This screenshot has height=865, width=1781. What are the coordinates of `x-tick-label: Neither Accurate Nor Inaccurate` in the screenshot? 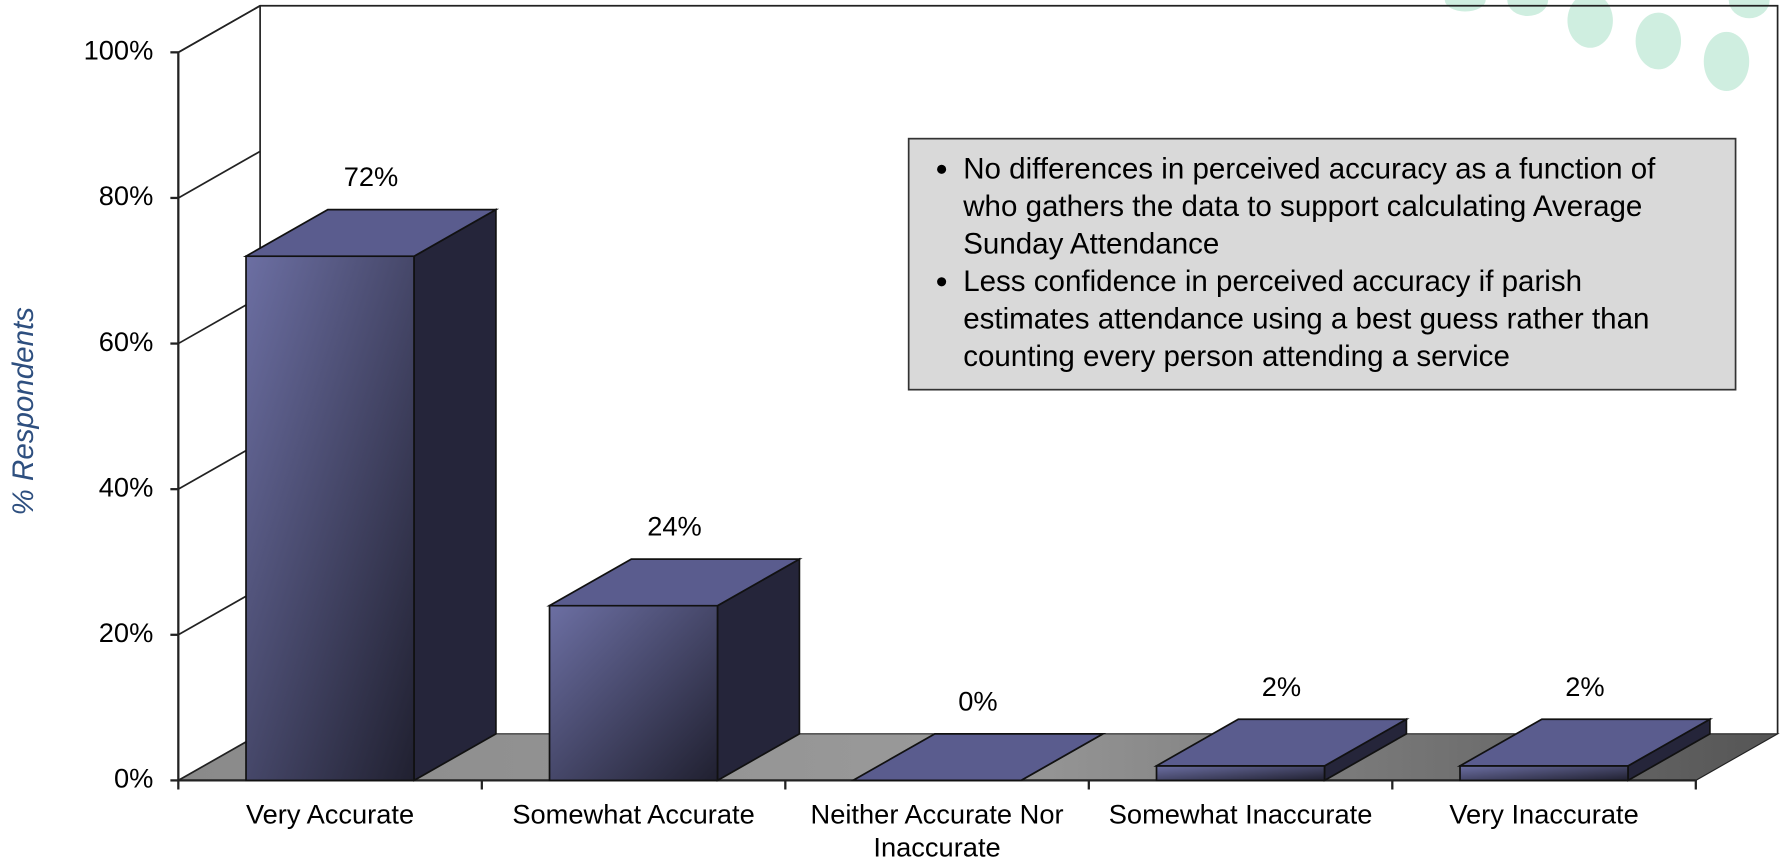 It's located at (937, 831).